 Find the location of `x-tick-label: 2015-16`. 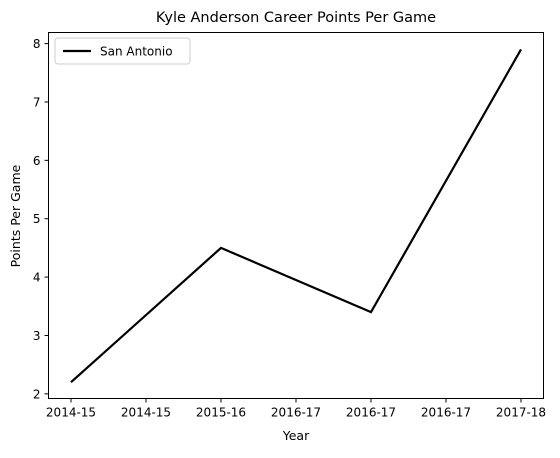

x-tick-label: 2015-16 is located at coordinates (221, 413).